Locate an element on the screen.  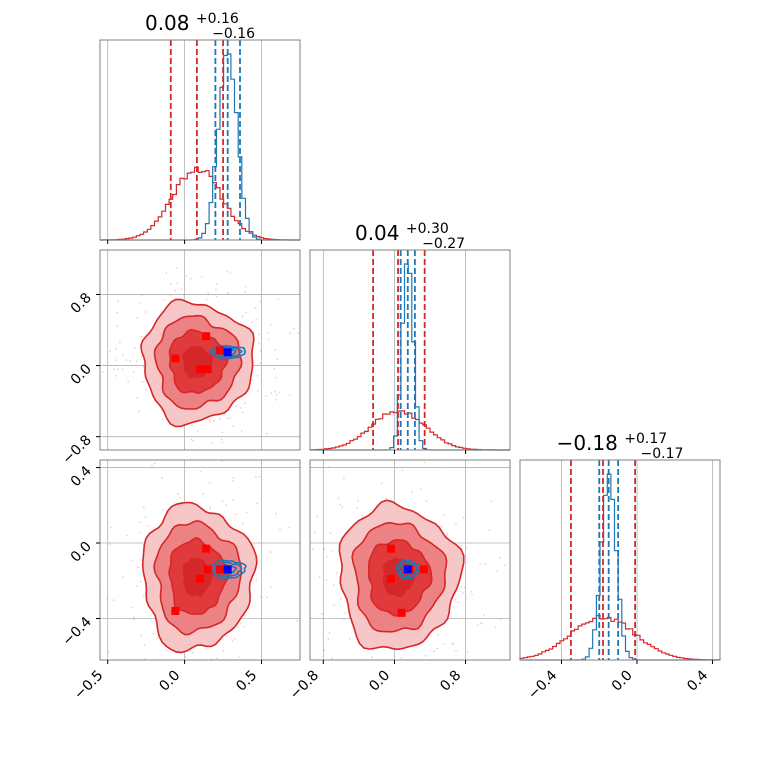
posterior-sample-marker is located at coordinates (407, 569).